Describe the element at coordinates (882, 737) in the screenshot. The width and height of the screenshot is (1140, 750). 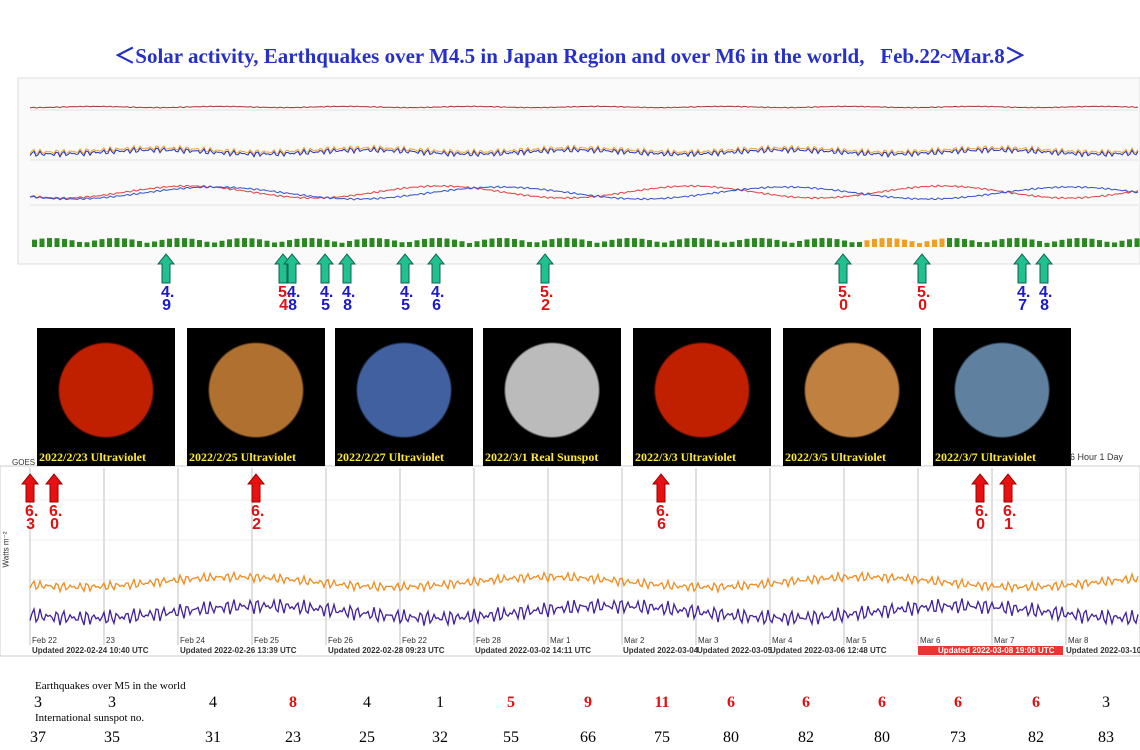
I see `sunspot-number: 80` at that location.